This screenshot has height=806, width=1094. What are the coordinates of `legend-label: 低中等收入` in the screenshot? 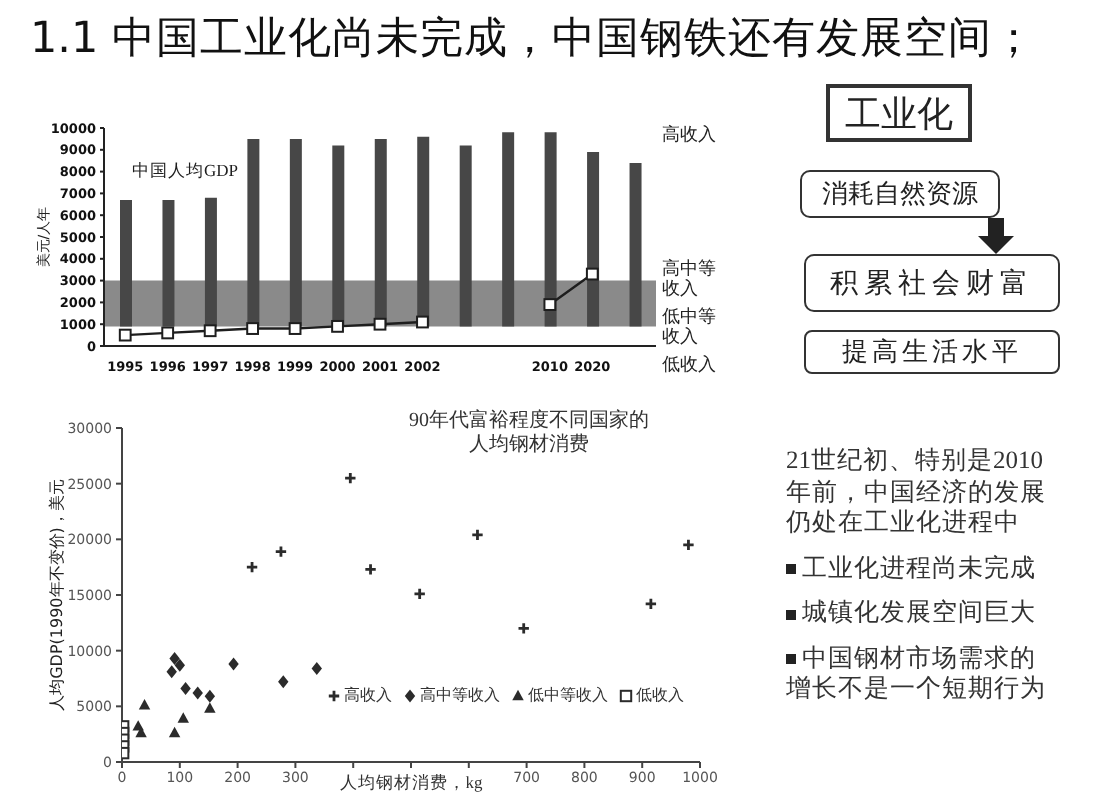 It's located at (568, 696).